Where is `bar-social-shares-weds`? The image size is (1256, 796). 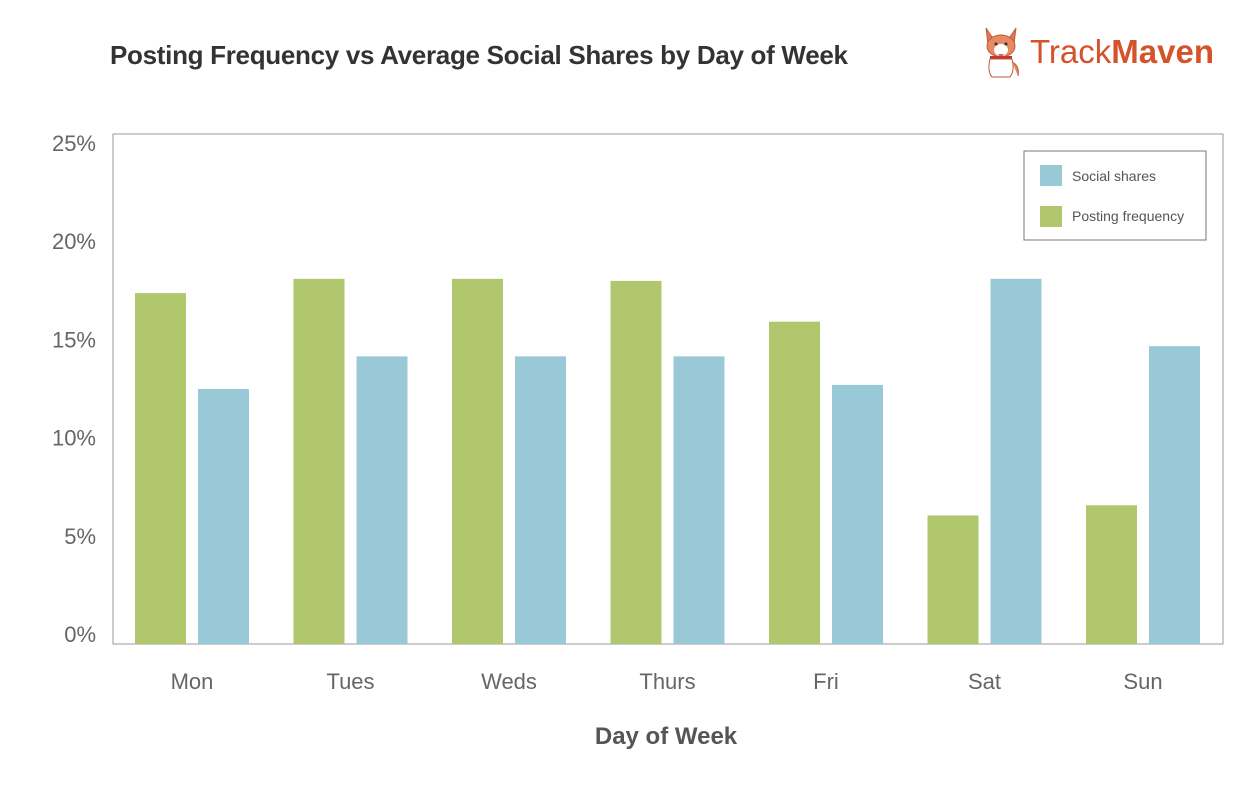 bar-social-shares-weds is located at coordinates (540, 500).